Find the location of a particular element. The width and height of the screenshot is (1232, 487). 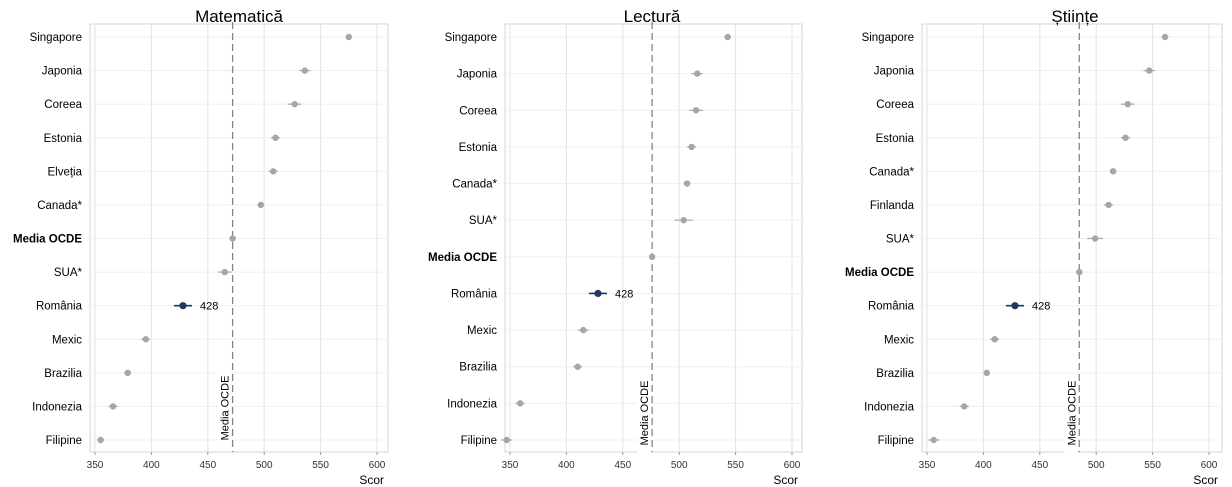

category-label: Coreea is located at coordinates (478, 111).